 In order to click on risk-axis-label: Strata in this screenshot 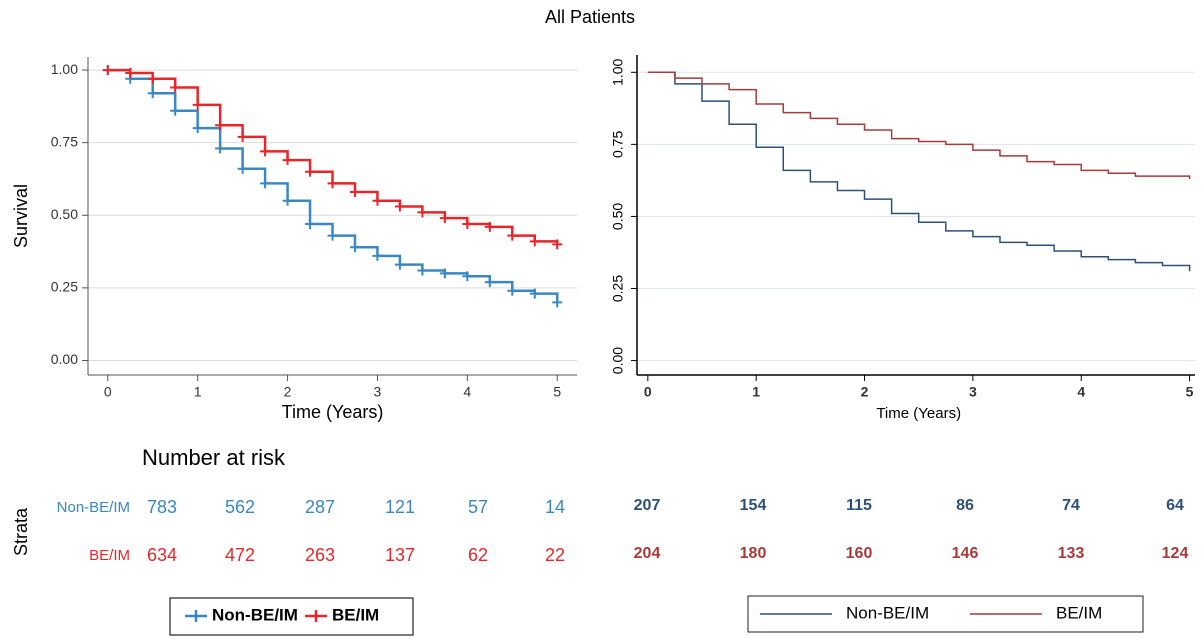, I will do `click(21, 531)`.